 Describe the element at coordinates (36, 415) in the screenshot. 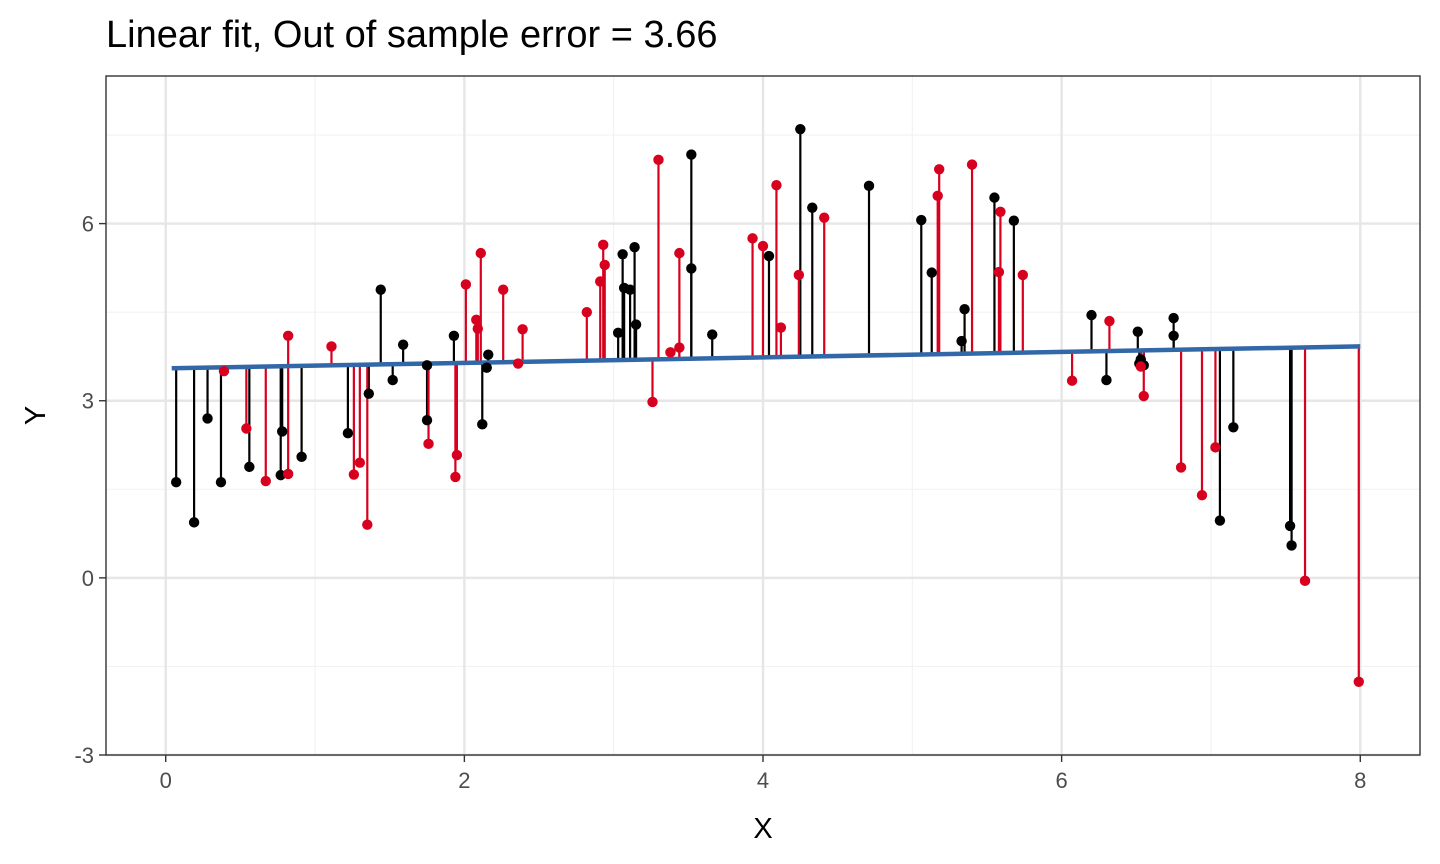

I see `y-axis-title: Y` at that location.